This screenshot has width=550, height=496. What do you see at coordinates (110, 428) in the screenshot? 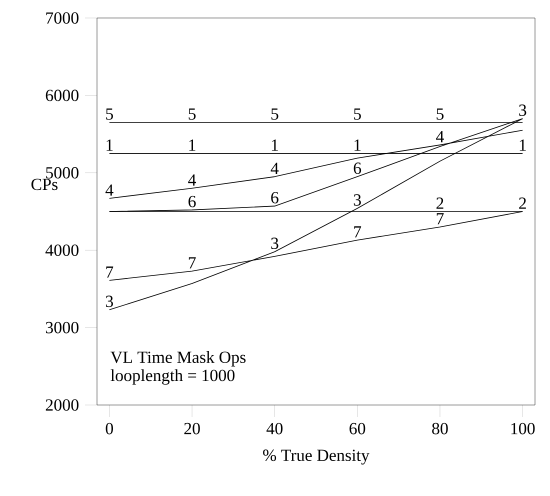
I see `x-tick-label: 0` at bounding box center [110, 428].